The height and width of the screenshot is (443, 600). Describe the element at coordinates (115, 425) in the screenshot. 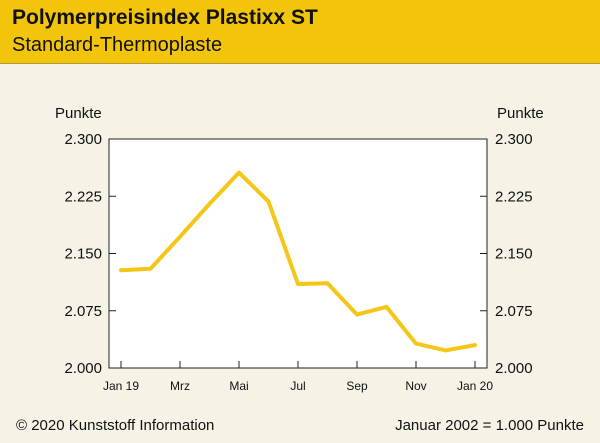

I see `copyright-text: © 2020 Kunststoff Information` at that location.